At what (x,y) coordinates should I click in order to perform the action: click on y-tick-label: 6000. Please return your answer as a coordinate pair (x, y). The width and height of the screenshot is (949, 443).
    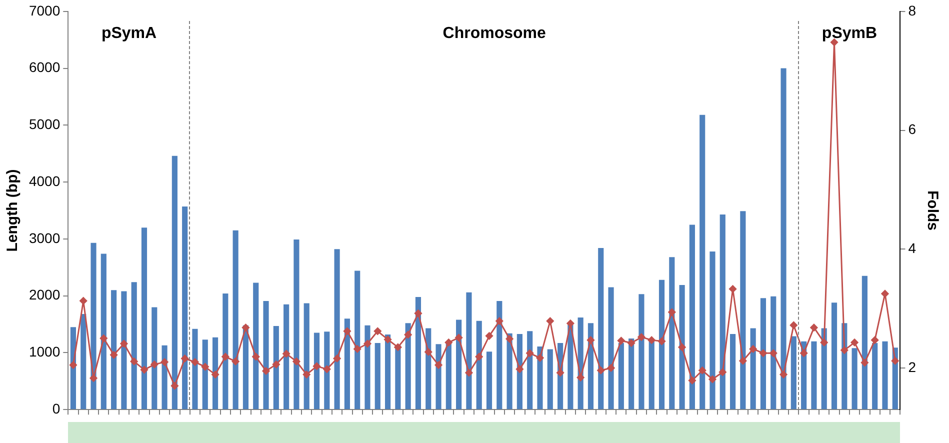
    Looking at the image, I should click on (44, 67).